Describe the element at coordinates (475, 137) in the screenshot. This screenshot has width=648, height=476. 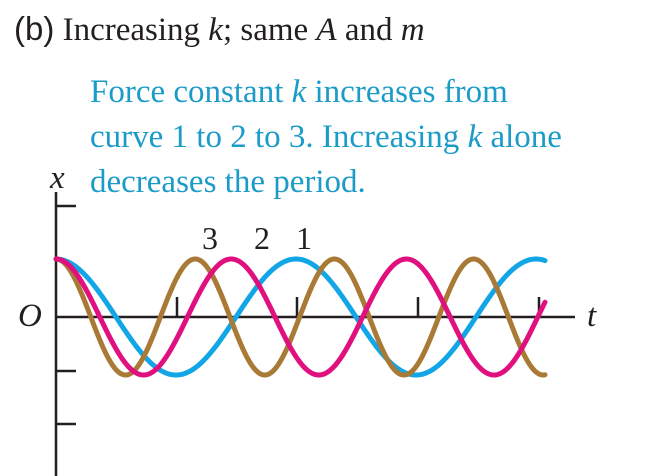
I see `note-line-2-k: k` at that location.